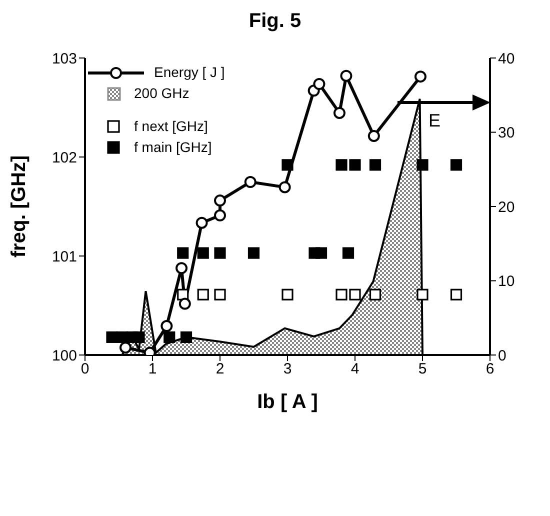  Describe the element at coordinates (490, 369) in the screenshot. I see `x-tick-label: 6` at that location.